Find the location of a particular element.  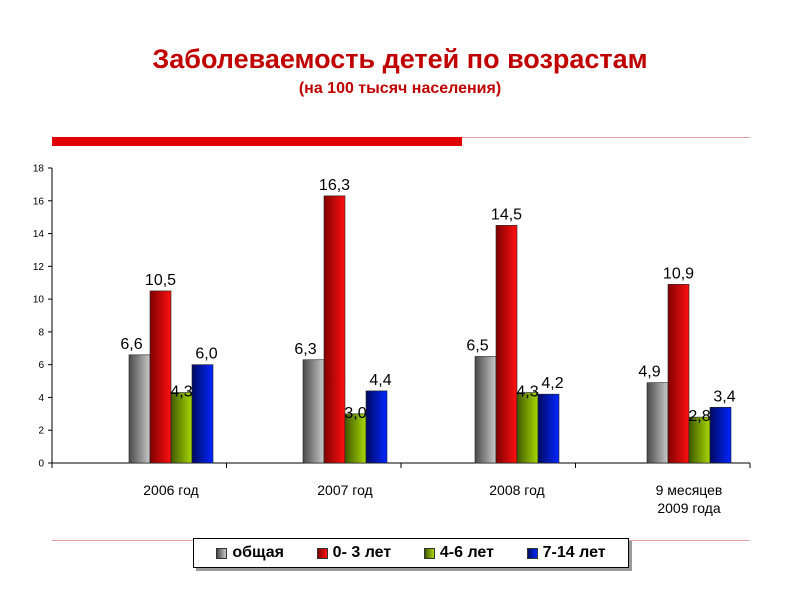

chart-title: Заболеваемость детей по возрастам is located at coordinates (400, 59).